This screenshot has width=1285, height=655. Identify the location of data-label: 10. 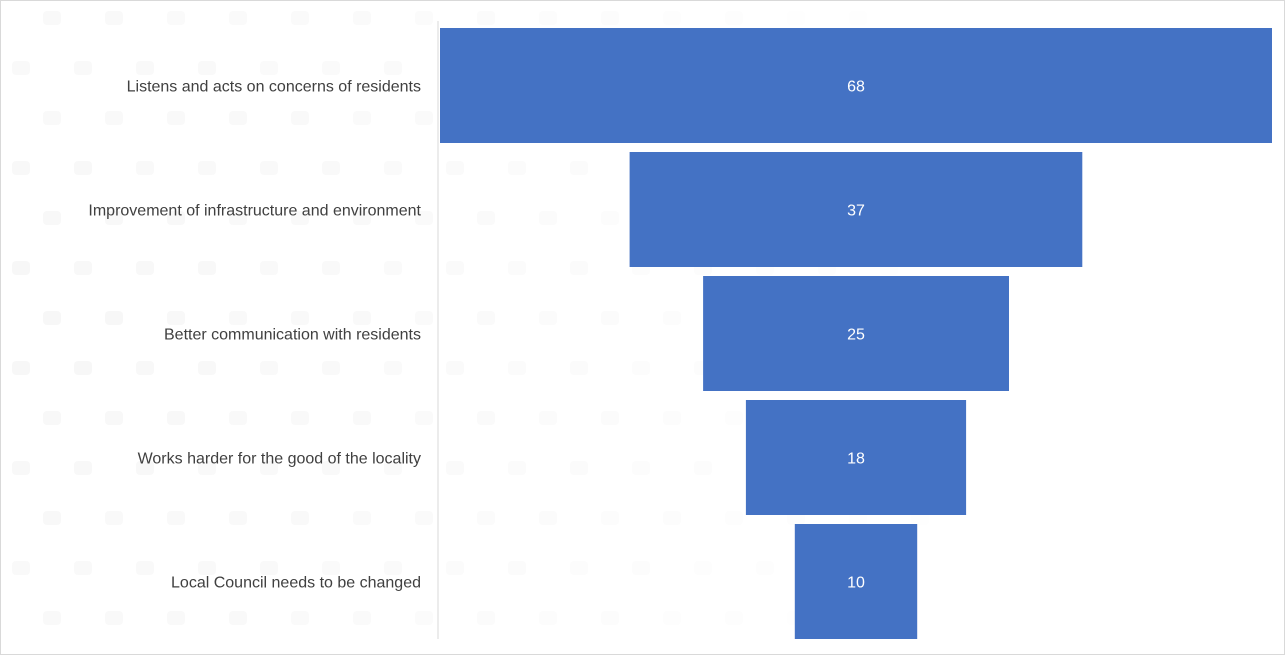
(856, 583).